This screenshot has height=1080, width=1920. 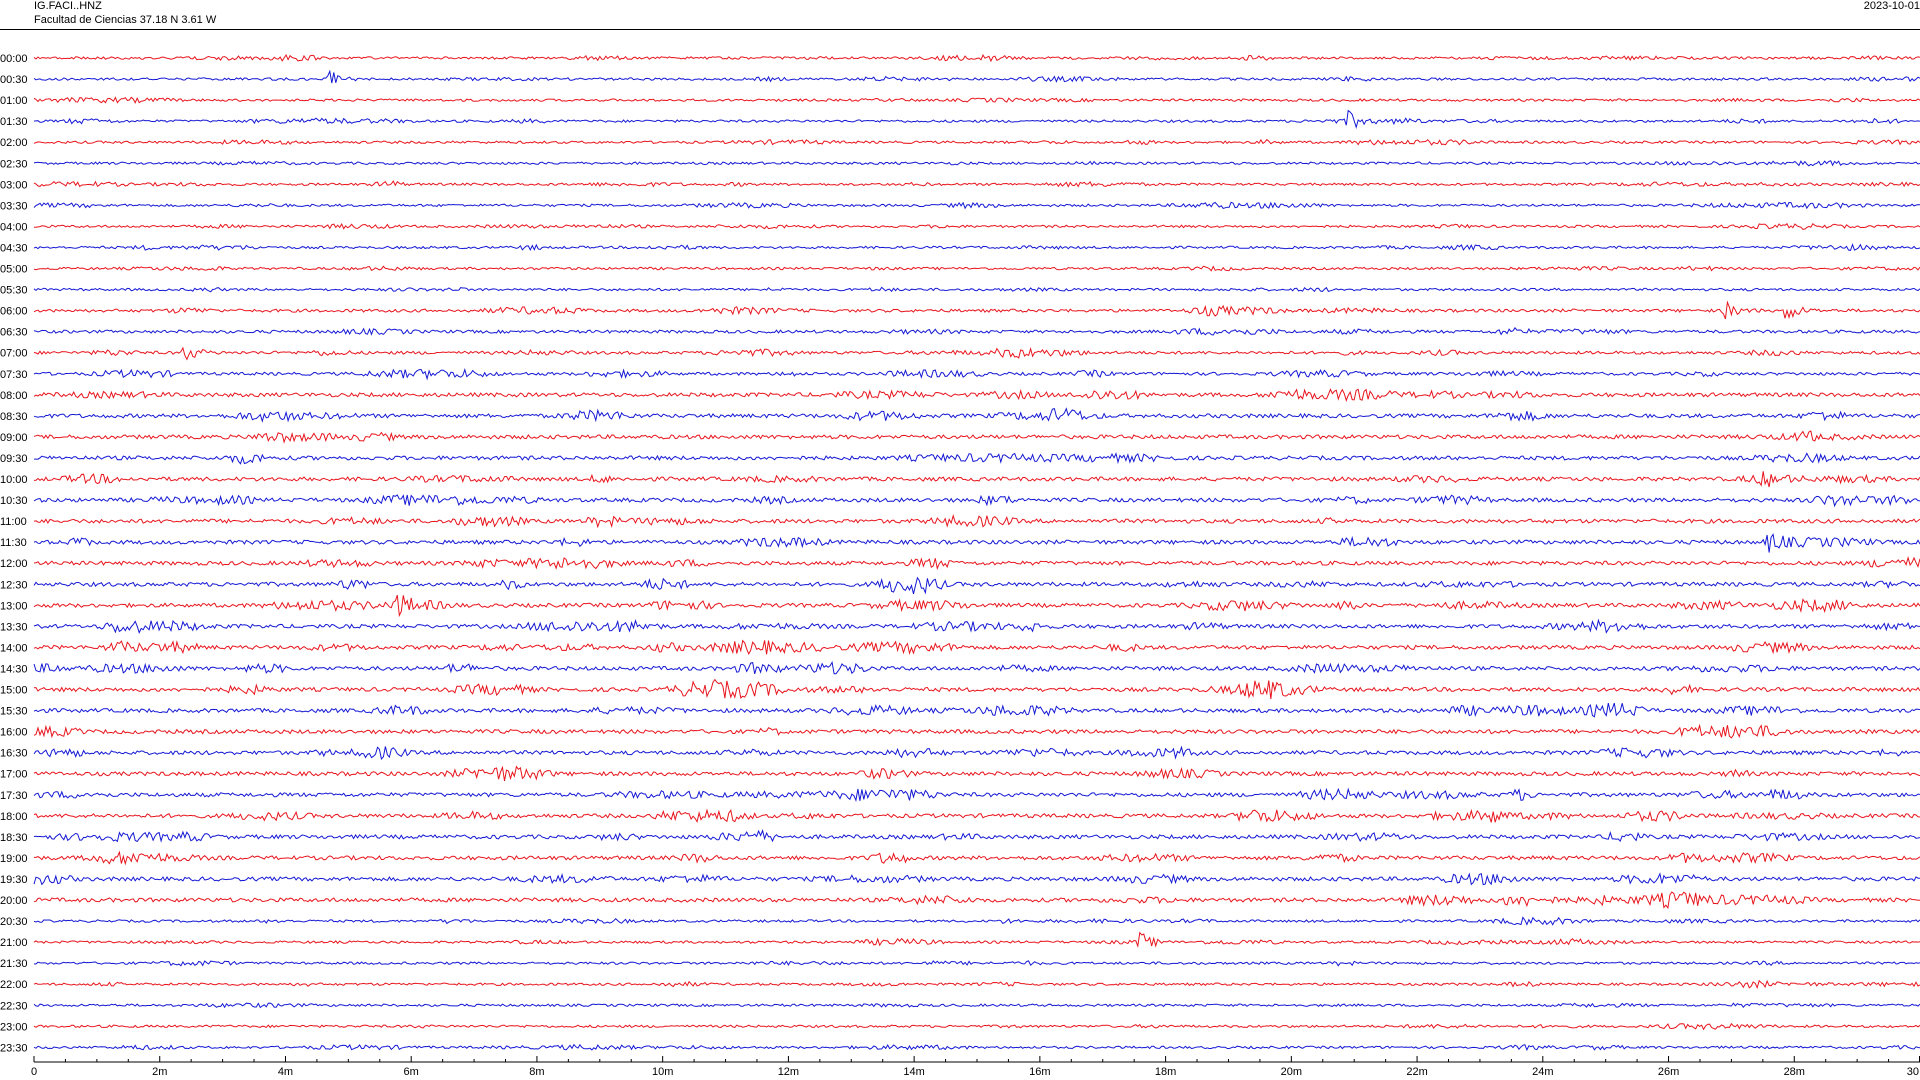 I want to click on row-time-label: 00:30, so click(x=14, y=80).